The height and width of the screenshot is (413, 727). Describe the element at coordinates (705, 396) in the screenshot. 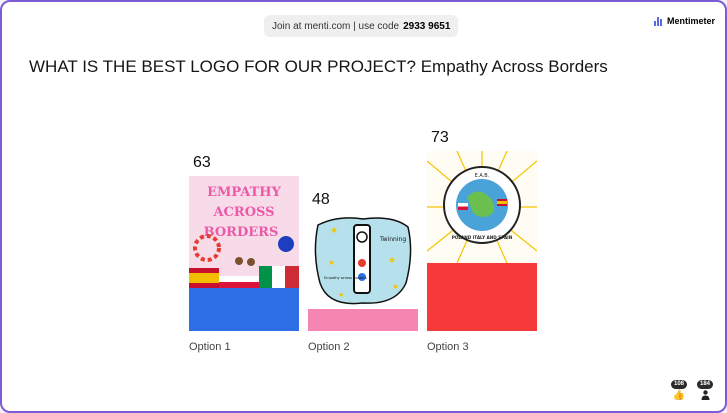

I see `person-icon` at that location.